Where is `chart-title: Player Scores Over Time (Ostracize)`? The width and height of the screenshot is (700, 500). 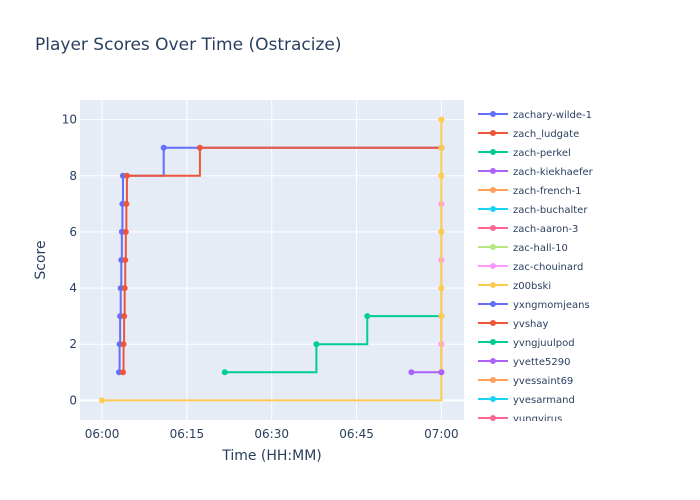
chart-title: Player Scores Over Time (Ostracize) is located at coordinates (188, 45).